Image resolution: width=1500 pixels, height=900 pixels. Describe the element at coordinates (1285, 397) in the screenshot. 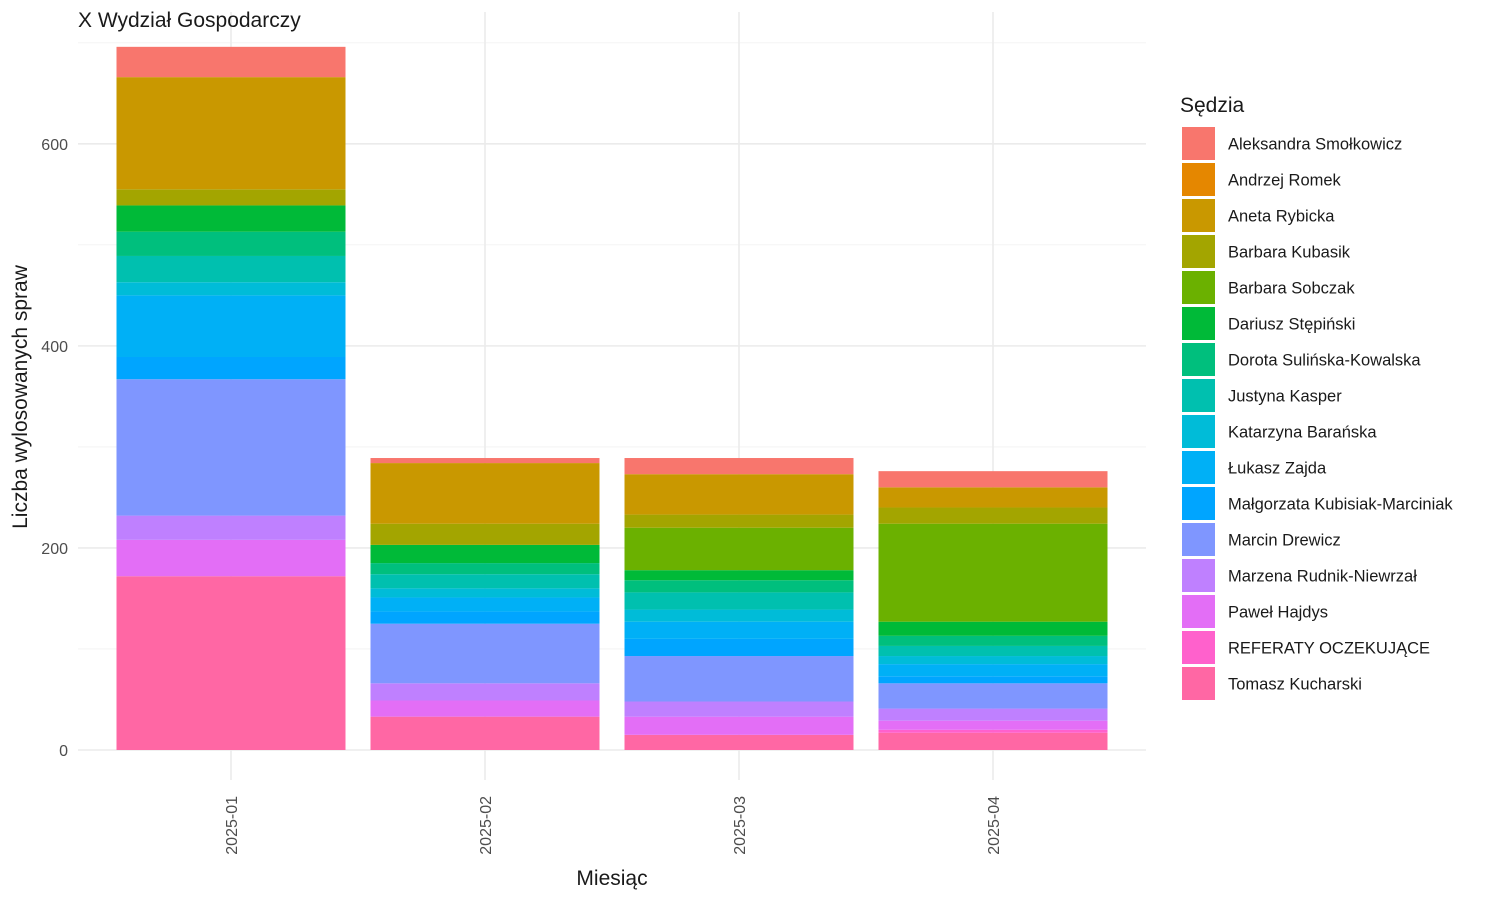

I see `legend-label: Justyna Kasper` at that location.